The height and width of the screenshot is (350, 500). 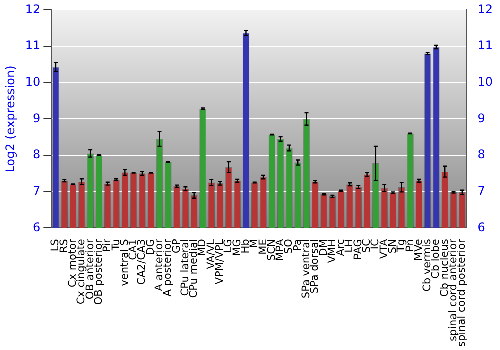 What do you see at coordinates (37, 227) in the screenshot?
I see `y-tick-label: 6` at bounding box center [37, 227].